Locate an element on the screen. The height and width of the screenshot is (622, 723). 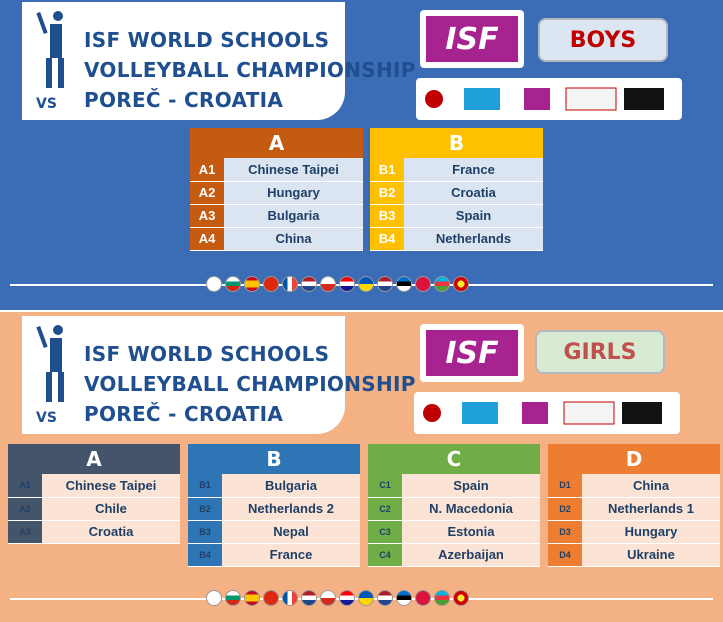
table-row: B3 Nepal is located at coordinates (274, 532).